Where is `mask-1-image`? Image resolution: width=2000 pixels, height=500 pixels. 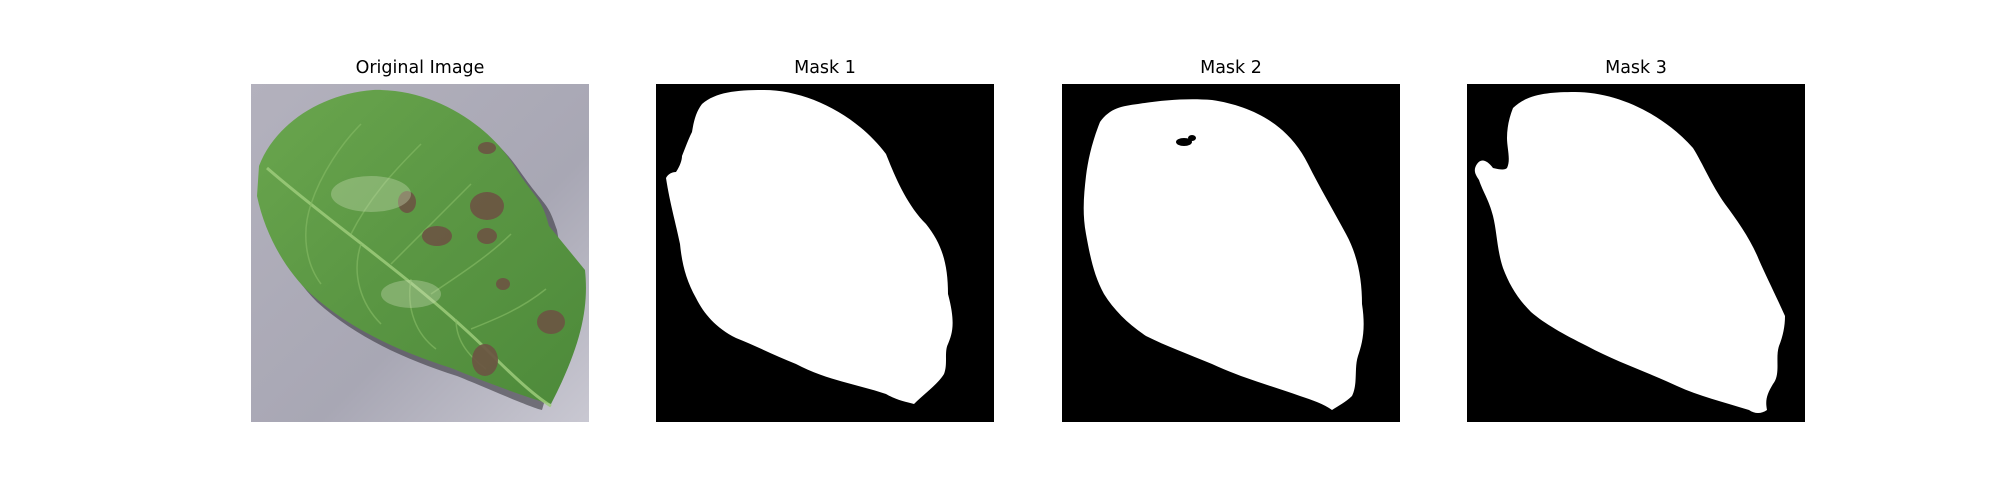
mask-1-image is located at coordinates (825, 253).